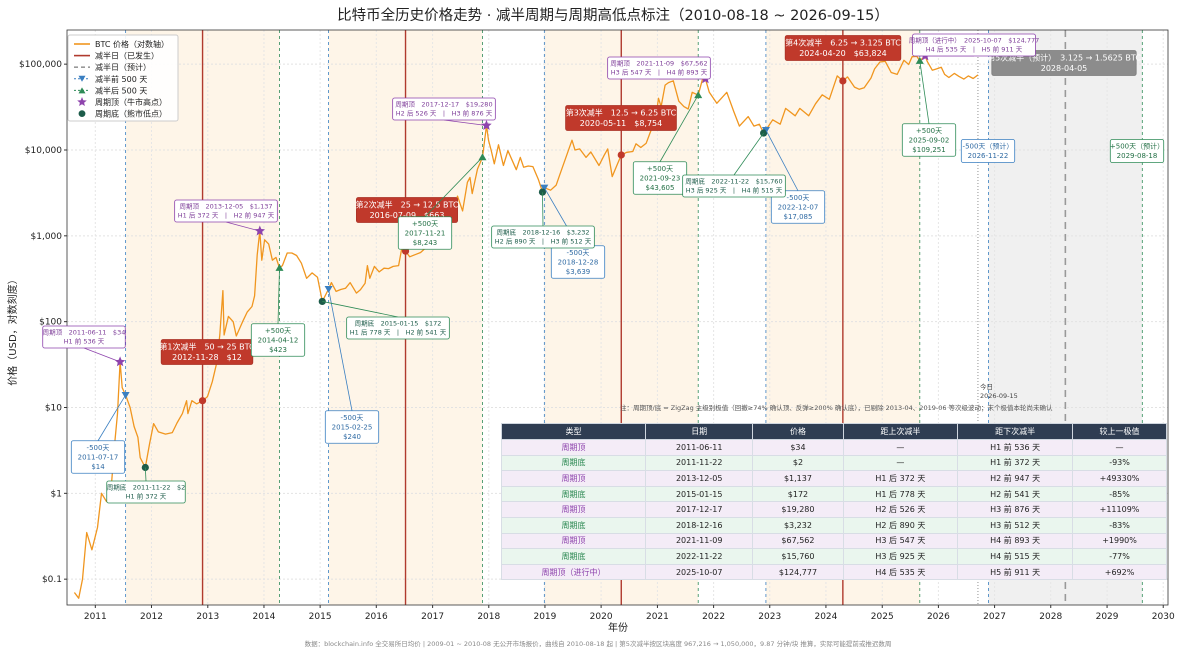 The image size is (1200, 661). What do you see at coordinates (798, 448) in the screenshot?
I see `table-cell: $34` at bounding box center [798, 448].